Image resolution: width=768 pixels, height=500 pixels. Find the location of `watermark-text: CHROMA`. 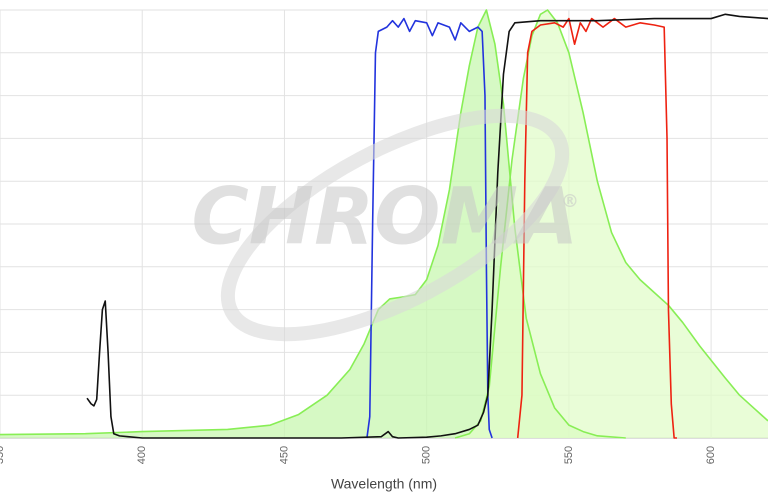

watermark-text: CHROMA is located at coordinates (385, 217).